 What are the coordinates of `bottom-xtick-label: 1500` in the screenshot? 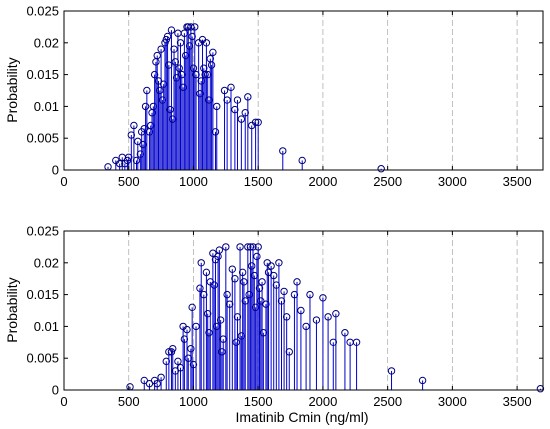 It's located at (258, 401).